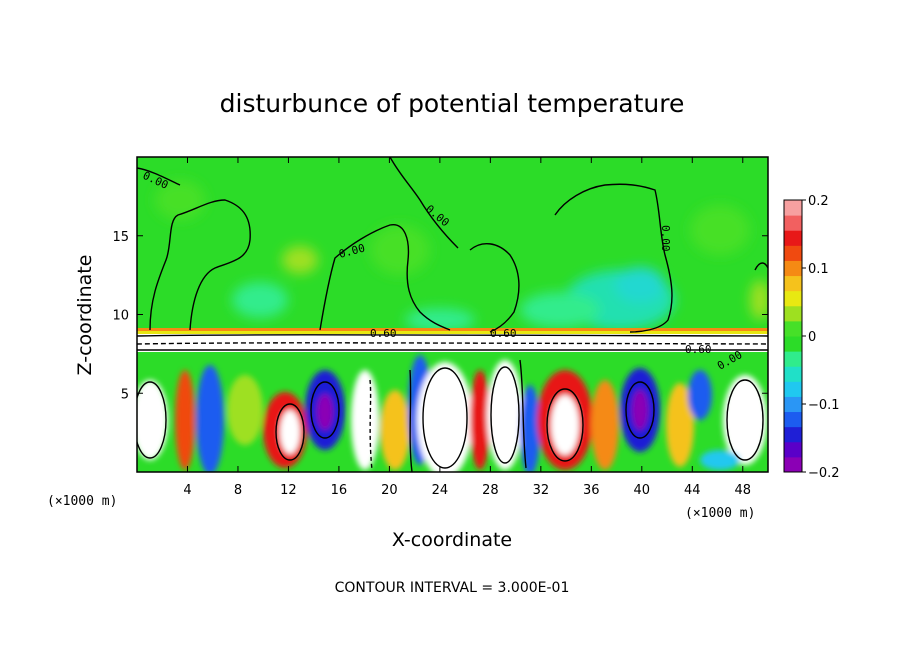 The height and width of the screenshot is (654, 904). What do you see at coordinates (452, 413) in the screenshot?
I see `lower-field-cells` at bounding box center [452, 413].